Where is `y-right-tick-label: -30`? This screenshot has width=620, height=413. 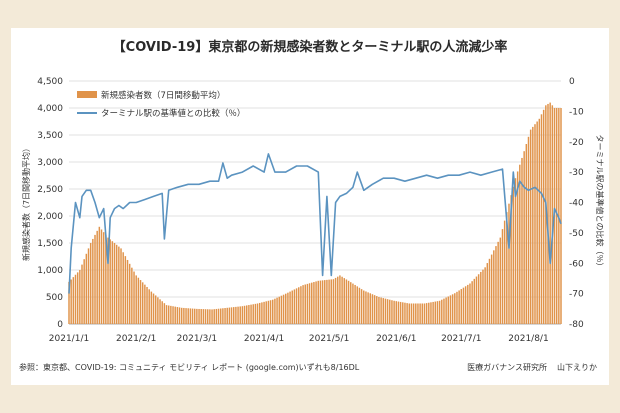 y-right-tick-label: -30 is located at coordinates (576, 173).